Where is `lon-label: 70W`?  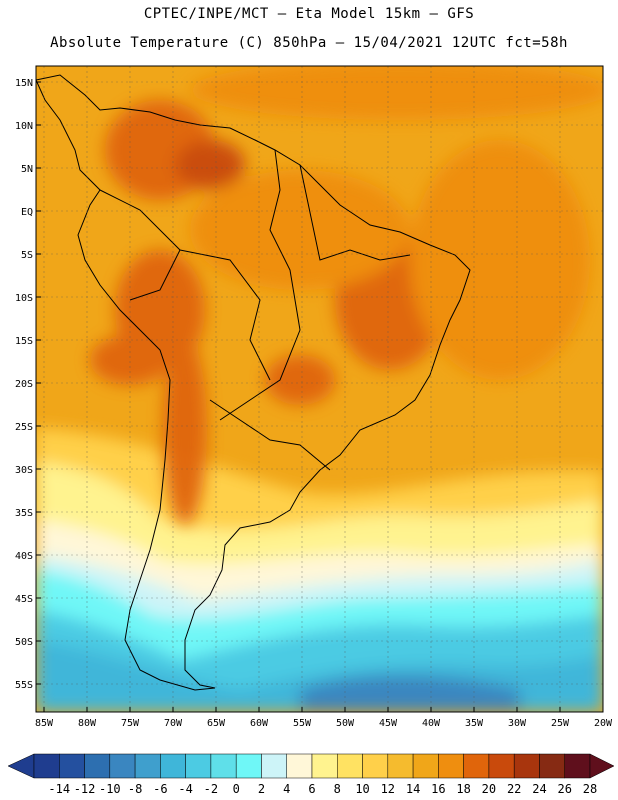 lon-label: 70W is located at coordinates (173, 723).